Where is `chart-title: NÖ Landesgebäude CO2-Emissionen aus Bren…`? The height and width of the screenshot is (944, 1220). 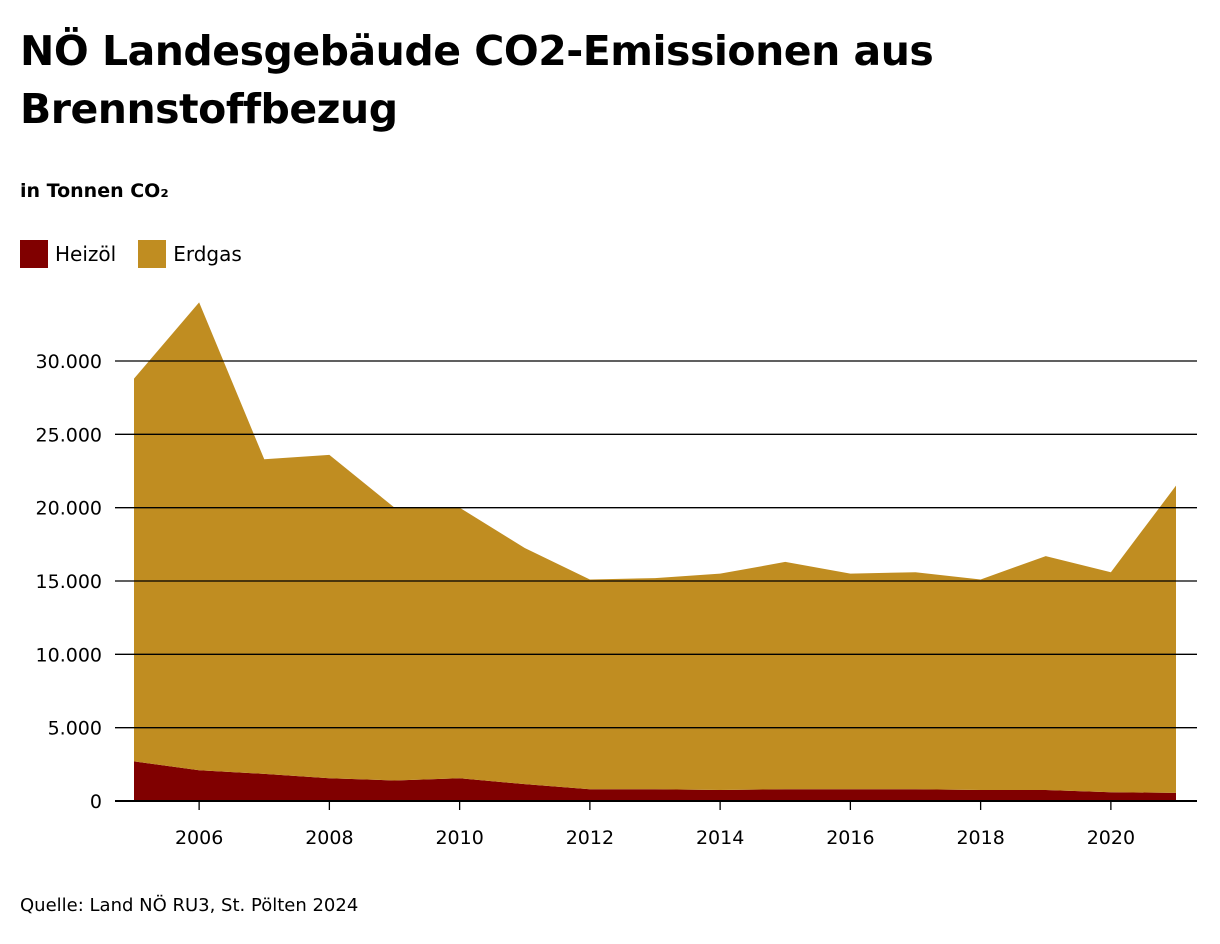 chart-title: NÖ Landesgebäude CO2-Emissionen aus Bren… is located at coordinates (477, 80).